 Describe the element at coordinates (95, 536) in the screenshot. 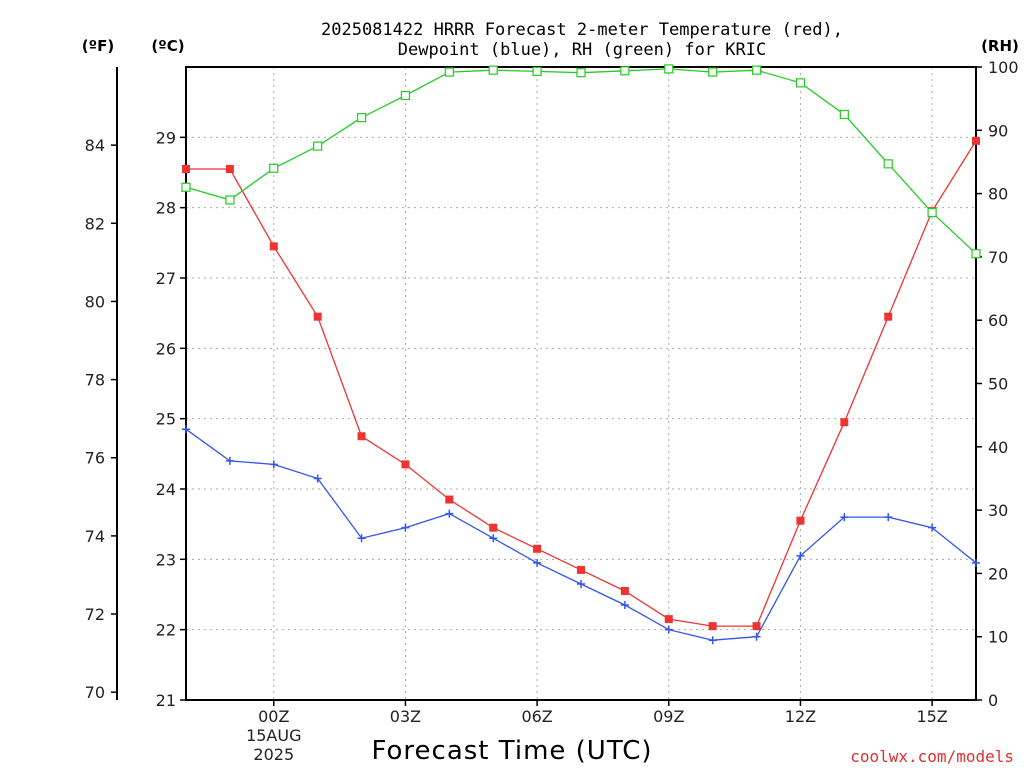

I see `fahrenheit-tick-label: 74` at that location.